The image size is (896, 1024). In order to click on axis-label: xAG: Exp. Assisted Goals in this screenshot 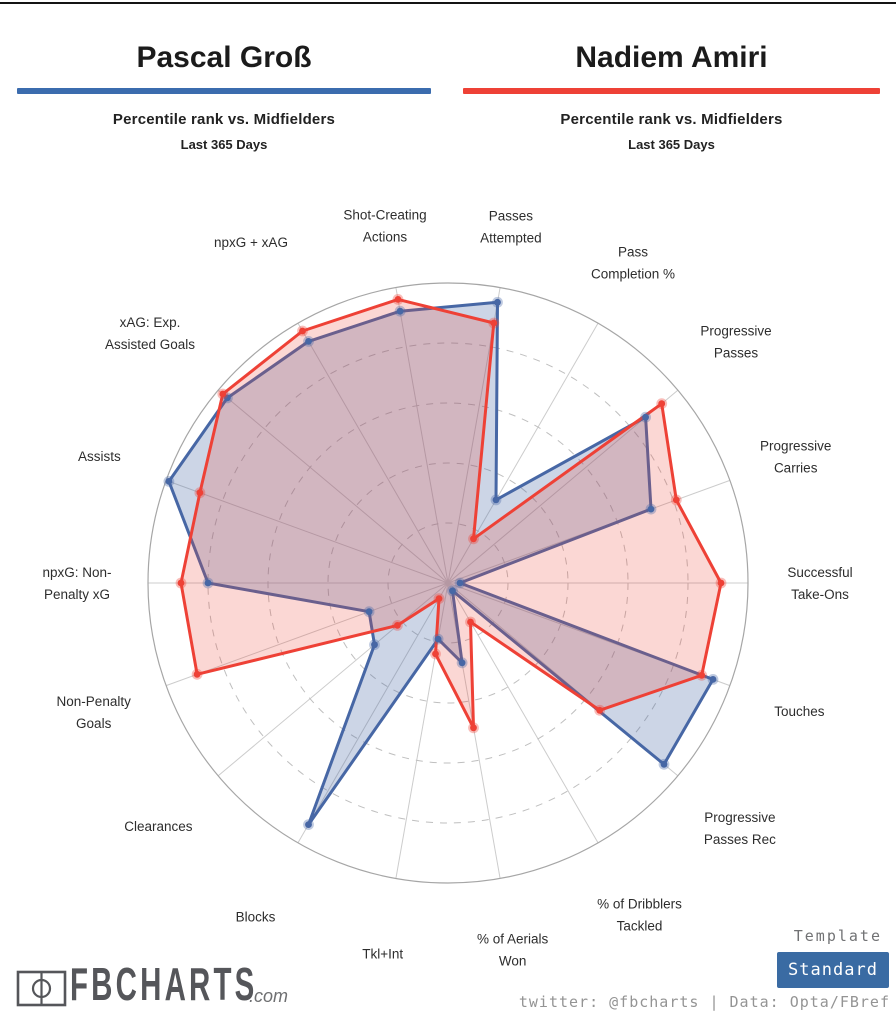, I will do `click(150, 333)`.